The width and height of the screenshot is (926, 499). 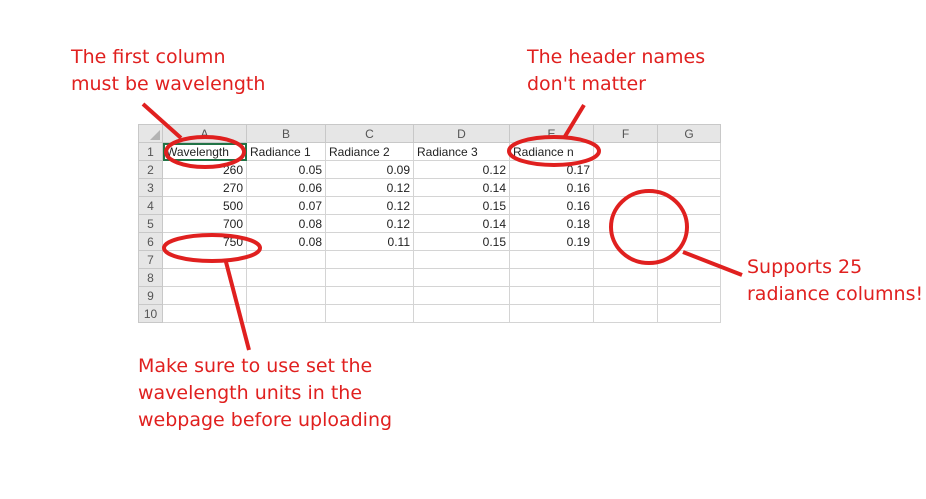 What do you see at coordinates (625, 277) in the screenshot?
I see `cell-f8` at bounding box center [625, 277].